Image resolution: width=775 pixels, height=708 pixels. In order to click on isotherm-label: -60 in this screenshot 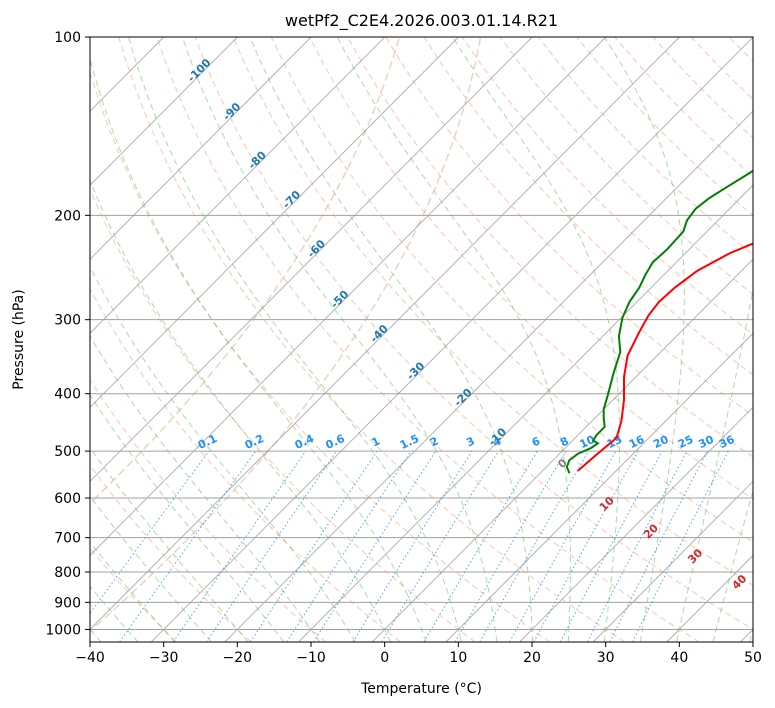, I will do `click(316, 248)`.